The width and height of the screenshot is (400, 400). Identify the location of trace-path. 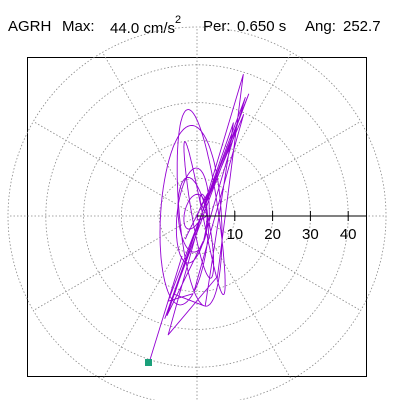
(204, 205).